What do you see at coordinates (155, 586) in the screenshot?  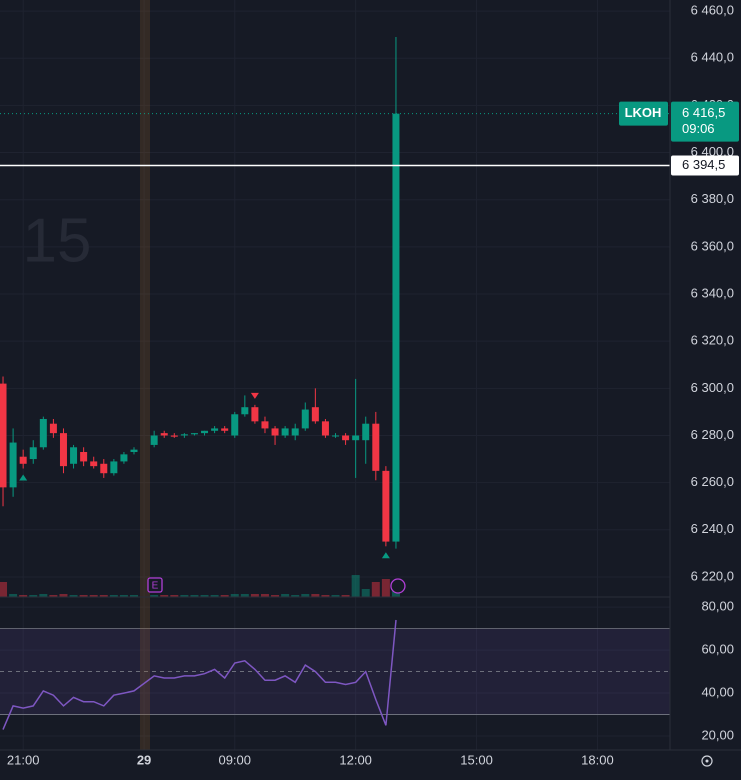 I see `earnings-icon-letter: E` at bounding box center [155, 586].